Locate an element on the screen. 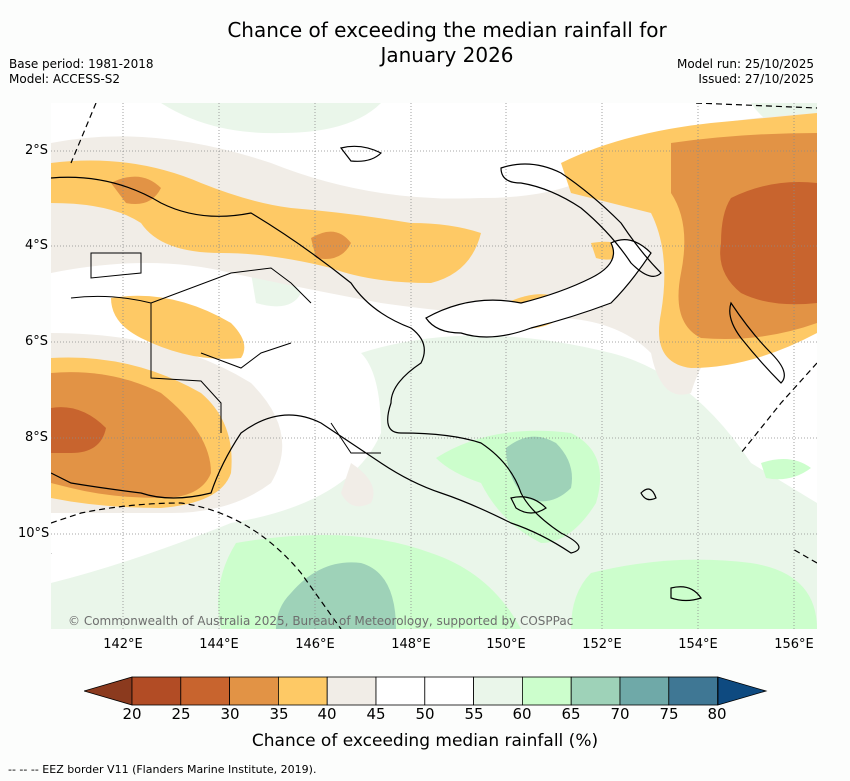 The image size is (850, 781). lat-label-10s: 10°S is located at coordinates (34, 533).